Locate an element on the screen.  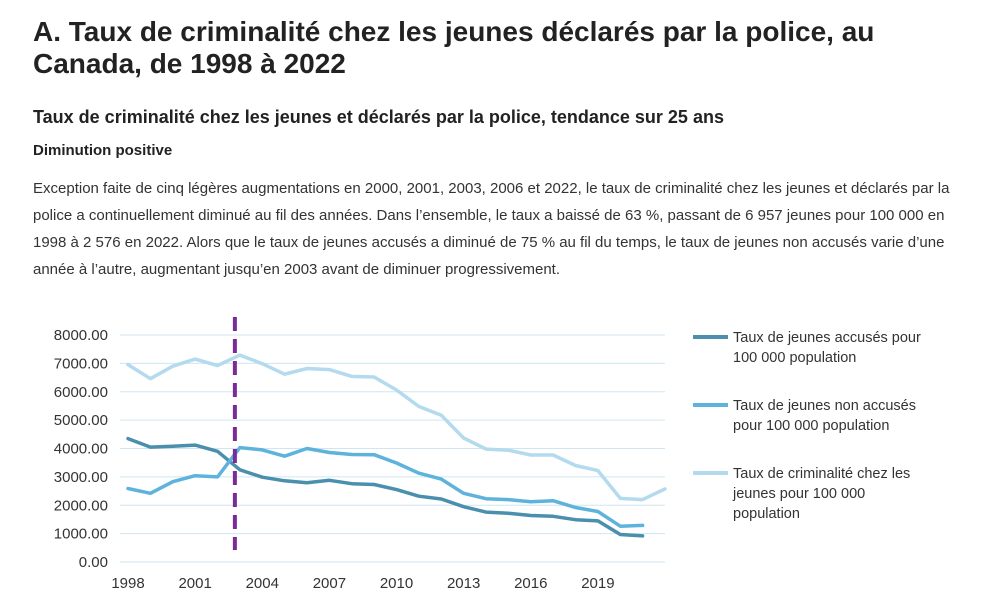
y-tick-label: 6000.00 is located at coordinates (81, 392).